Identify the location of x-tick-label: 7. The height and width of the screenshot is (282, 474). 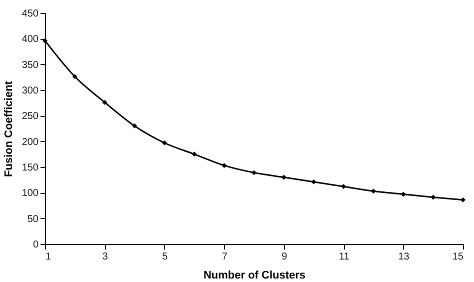
(225, 257).